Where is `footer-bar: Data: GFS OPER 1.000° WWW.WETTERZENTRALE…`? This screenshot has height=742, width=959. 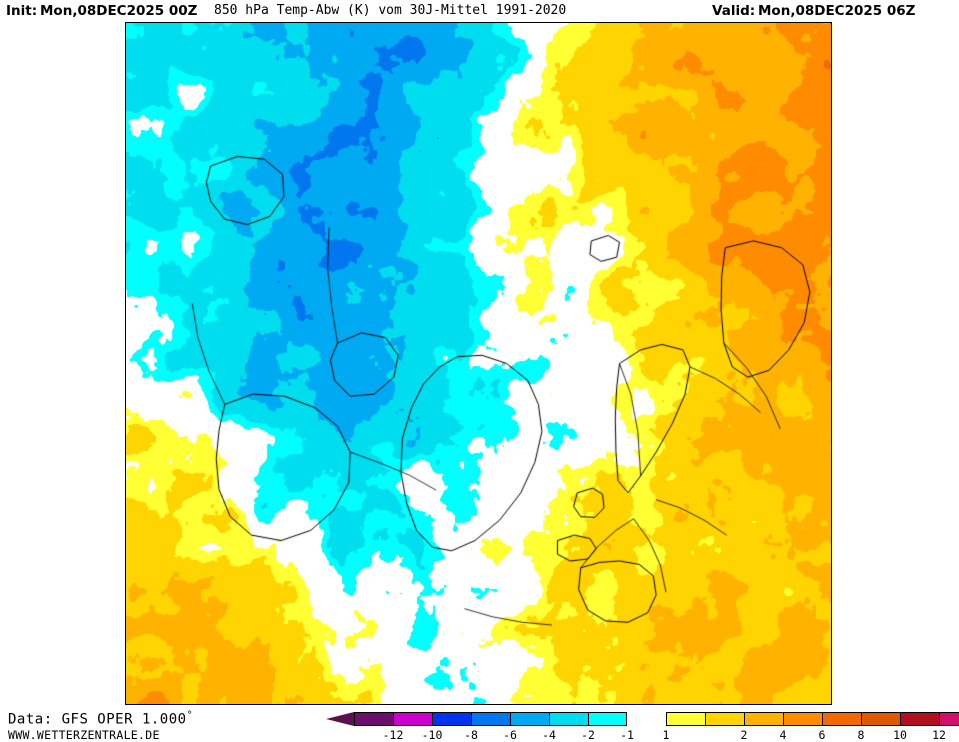
footer-bar: Data: GFS OPER 1.000° WWW.WETTERZENTRALE… is located at coordinates (479, 723).